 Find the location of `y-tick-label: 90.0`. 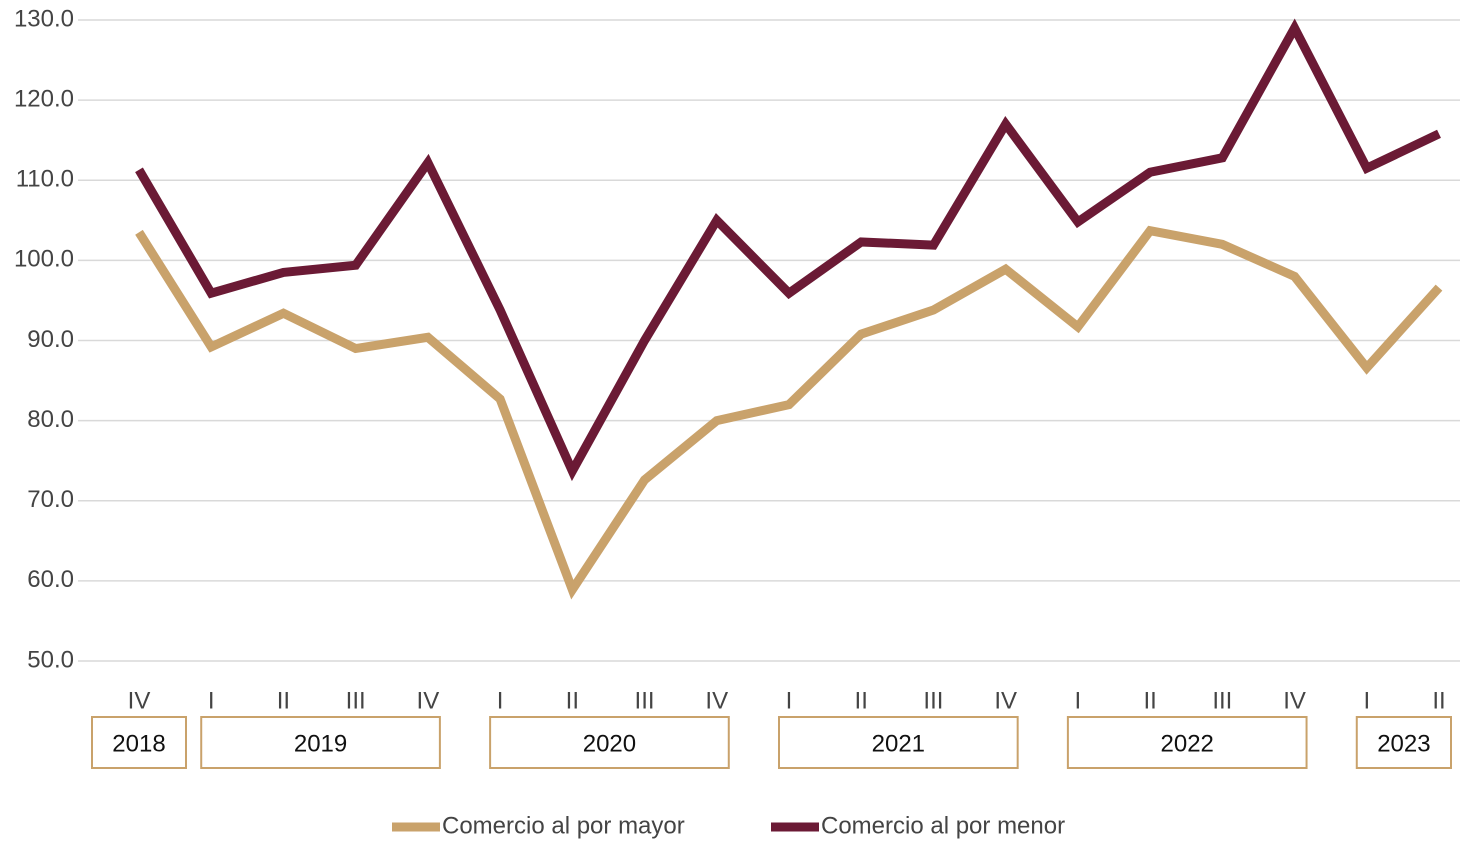

y-tick-label: 90.0 is located at coordinates (50, 339).